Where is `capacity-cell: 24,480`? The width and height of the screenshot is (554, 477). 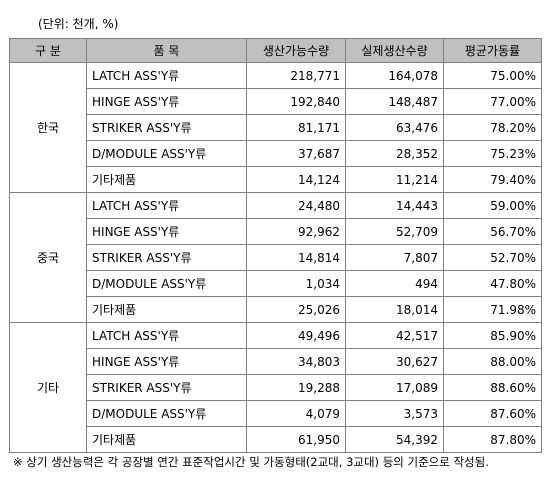 capacity-cell: 24,480 is located at coordinates (296, 205).